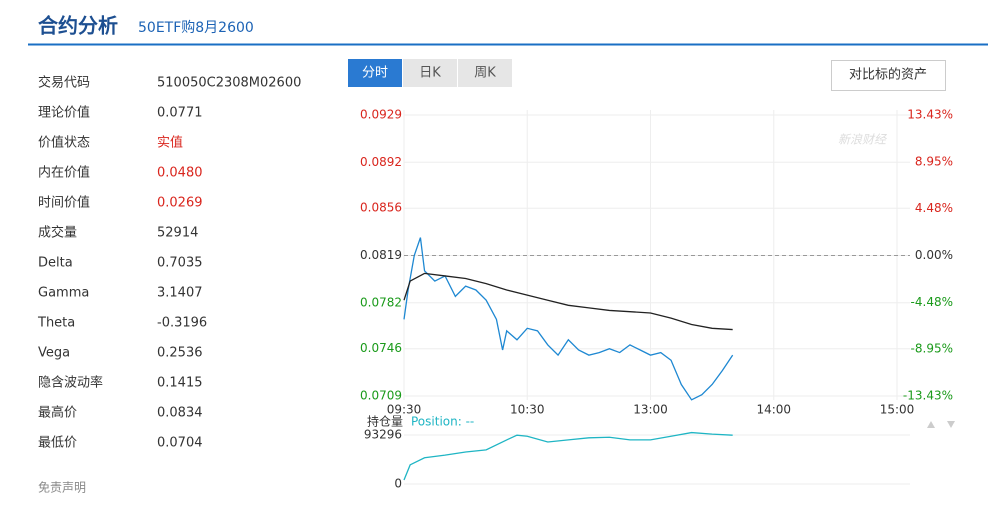 This screenshot has height=509, width=994. I want to click on tab-bar: 分时 日K 周K, so click(430, 73).